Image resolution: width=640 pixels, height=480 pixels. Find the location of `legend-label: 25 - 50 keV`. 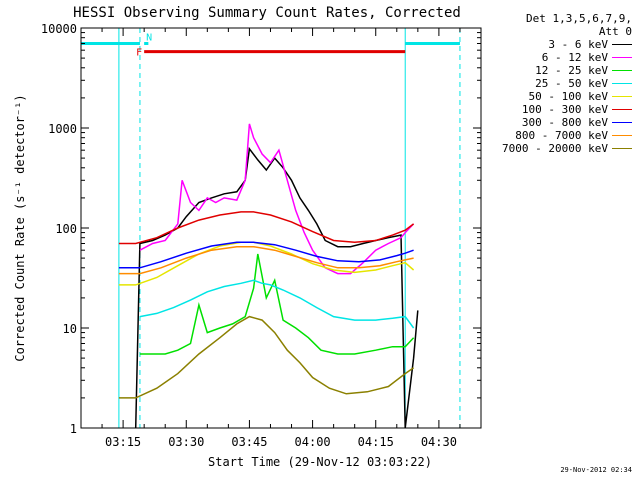

legend-label: 25 - 50 keV is located at coordinates (571, 83).